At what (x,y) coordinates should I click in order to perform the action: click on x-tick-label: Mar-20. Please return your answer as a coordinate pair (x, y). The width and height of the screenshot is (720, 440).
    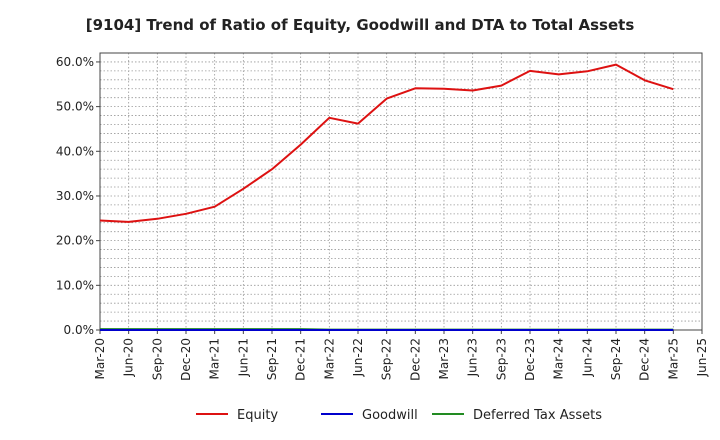
    Looking at the image, I should click on (100, 358).